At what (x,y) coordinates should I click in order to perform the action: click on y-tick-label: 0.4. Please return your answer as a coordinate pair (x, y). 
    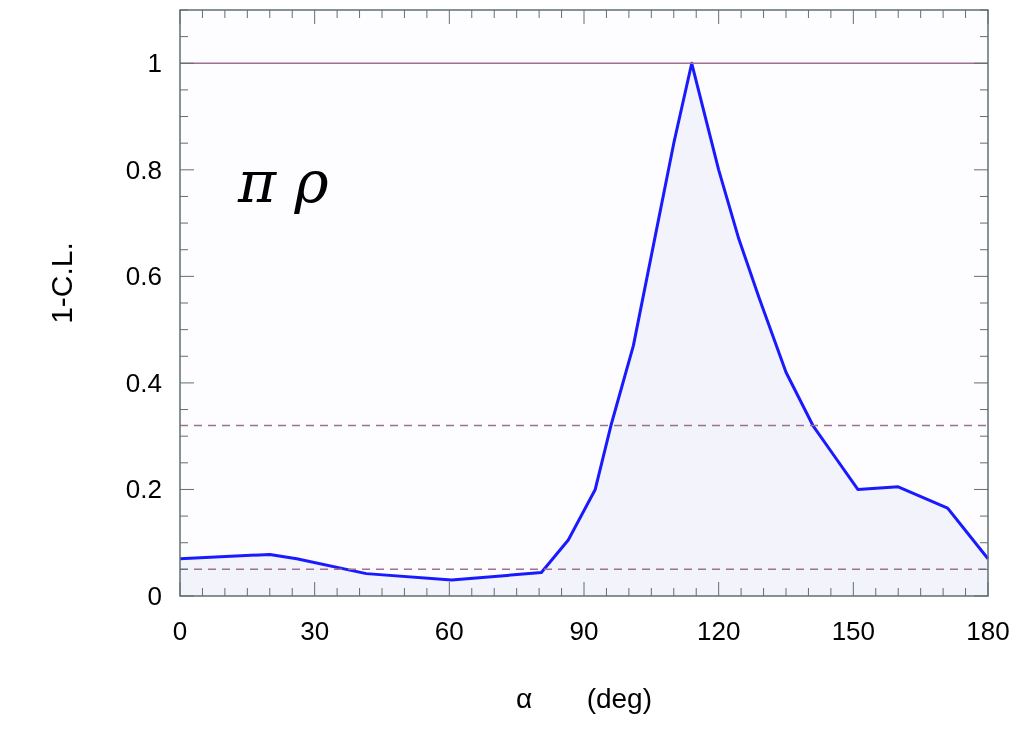
    Looking at the image, I should click on (143, 382).